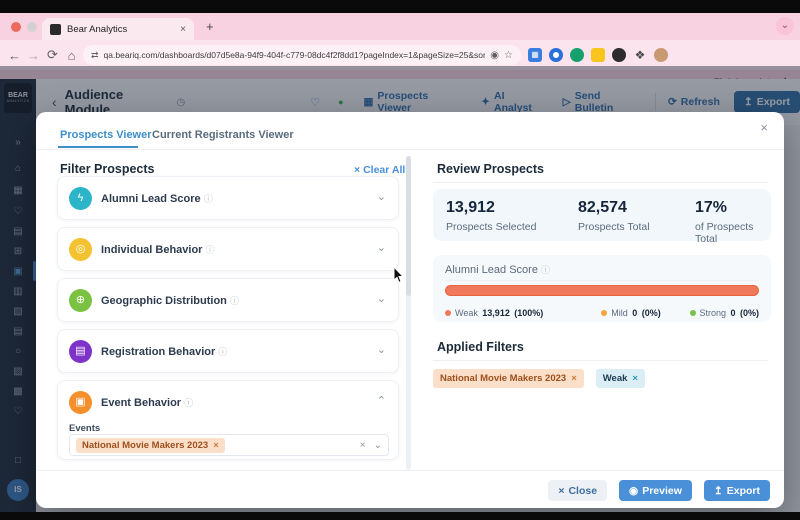  I want to click on send-bulletin-button: ▷ Send Bulletin, so click(601, 102).